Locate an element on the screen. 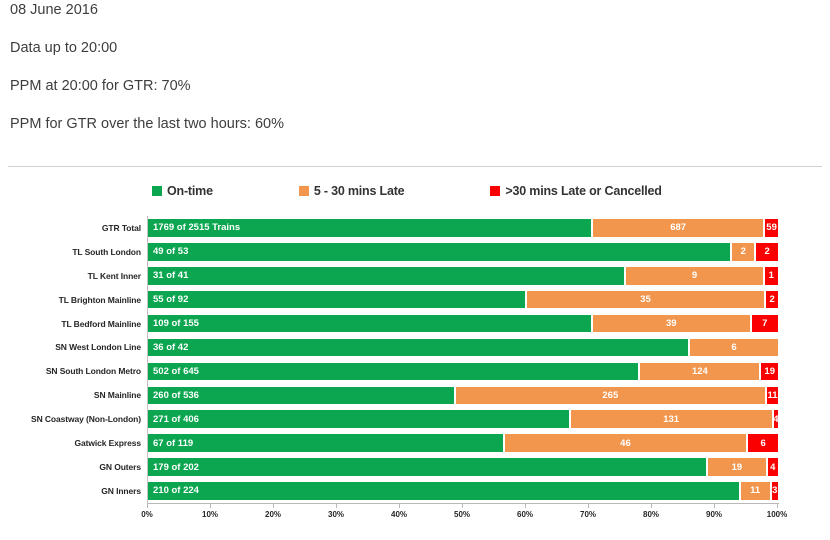  x-axis-tick-label: 70% is located at coordinates (588, 514).